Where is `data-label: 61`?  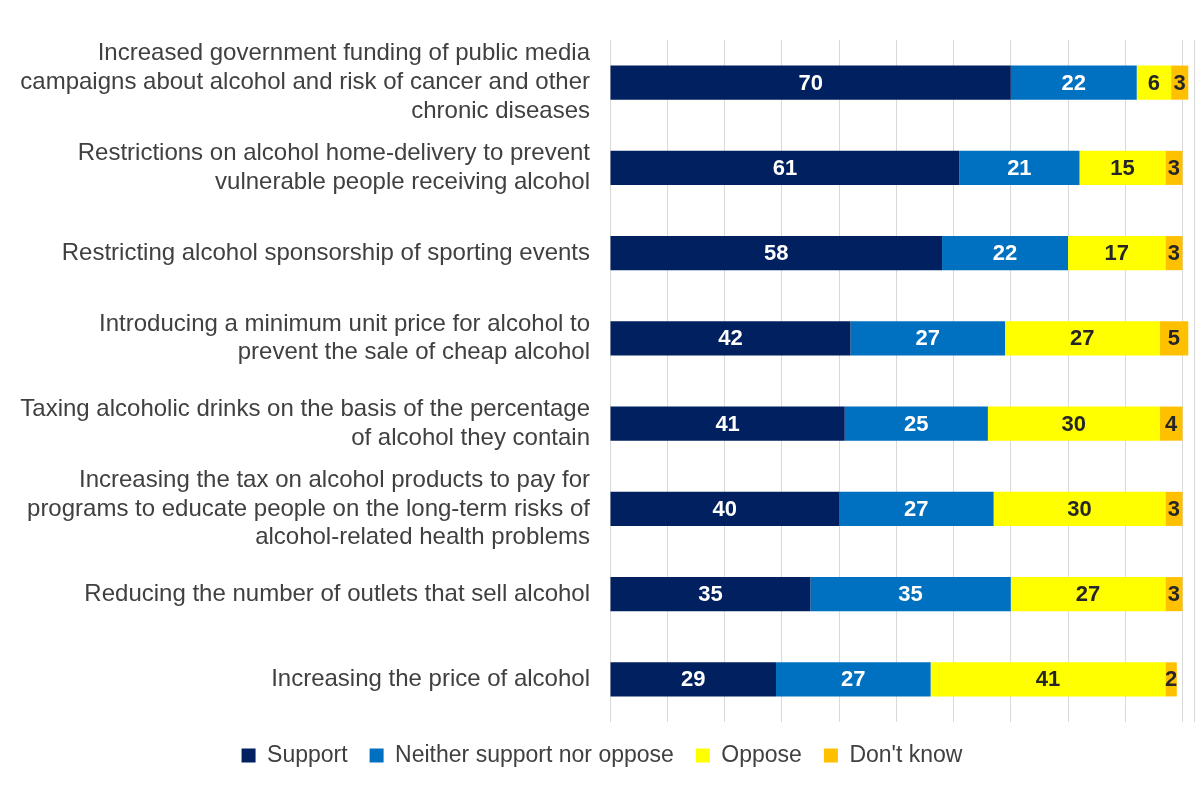
data-label: 61 is located at coordinates (785, 167).